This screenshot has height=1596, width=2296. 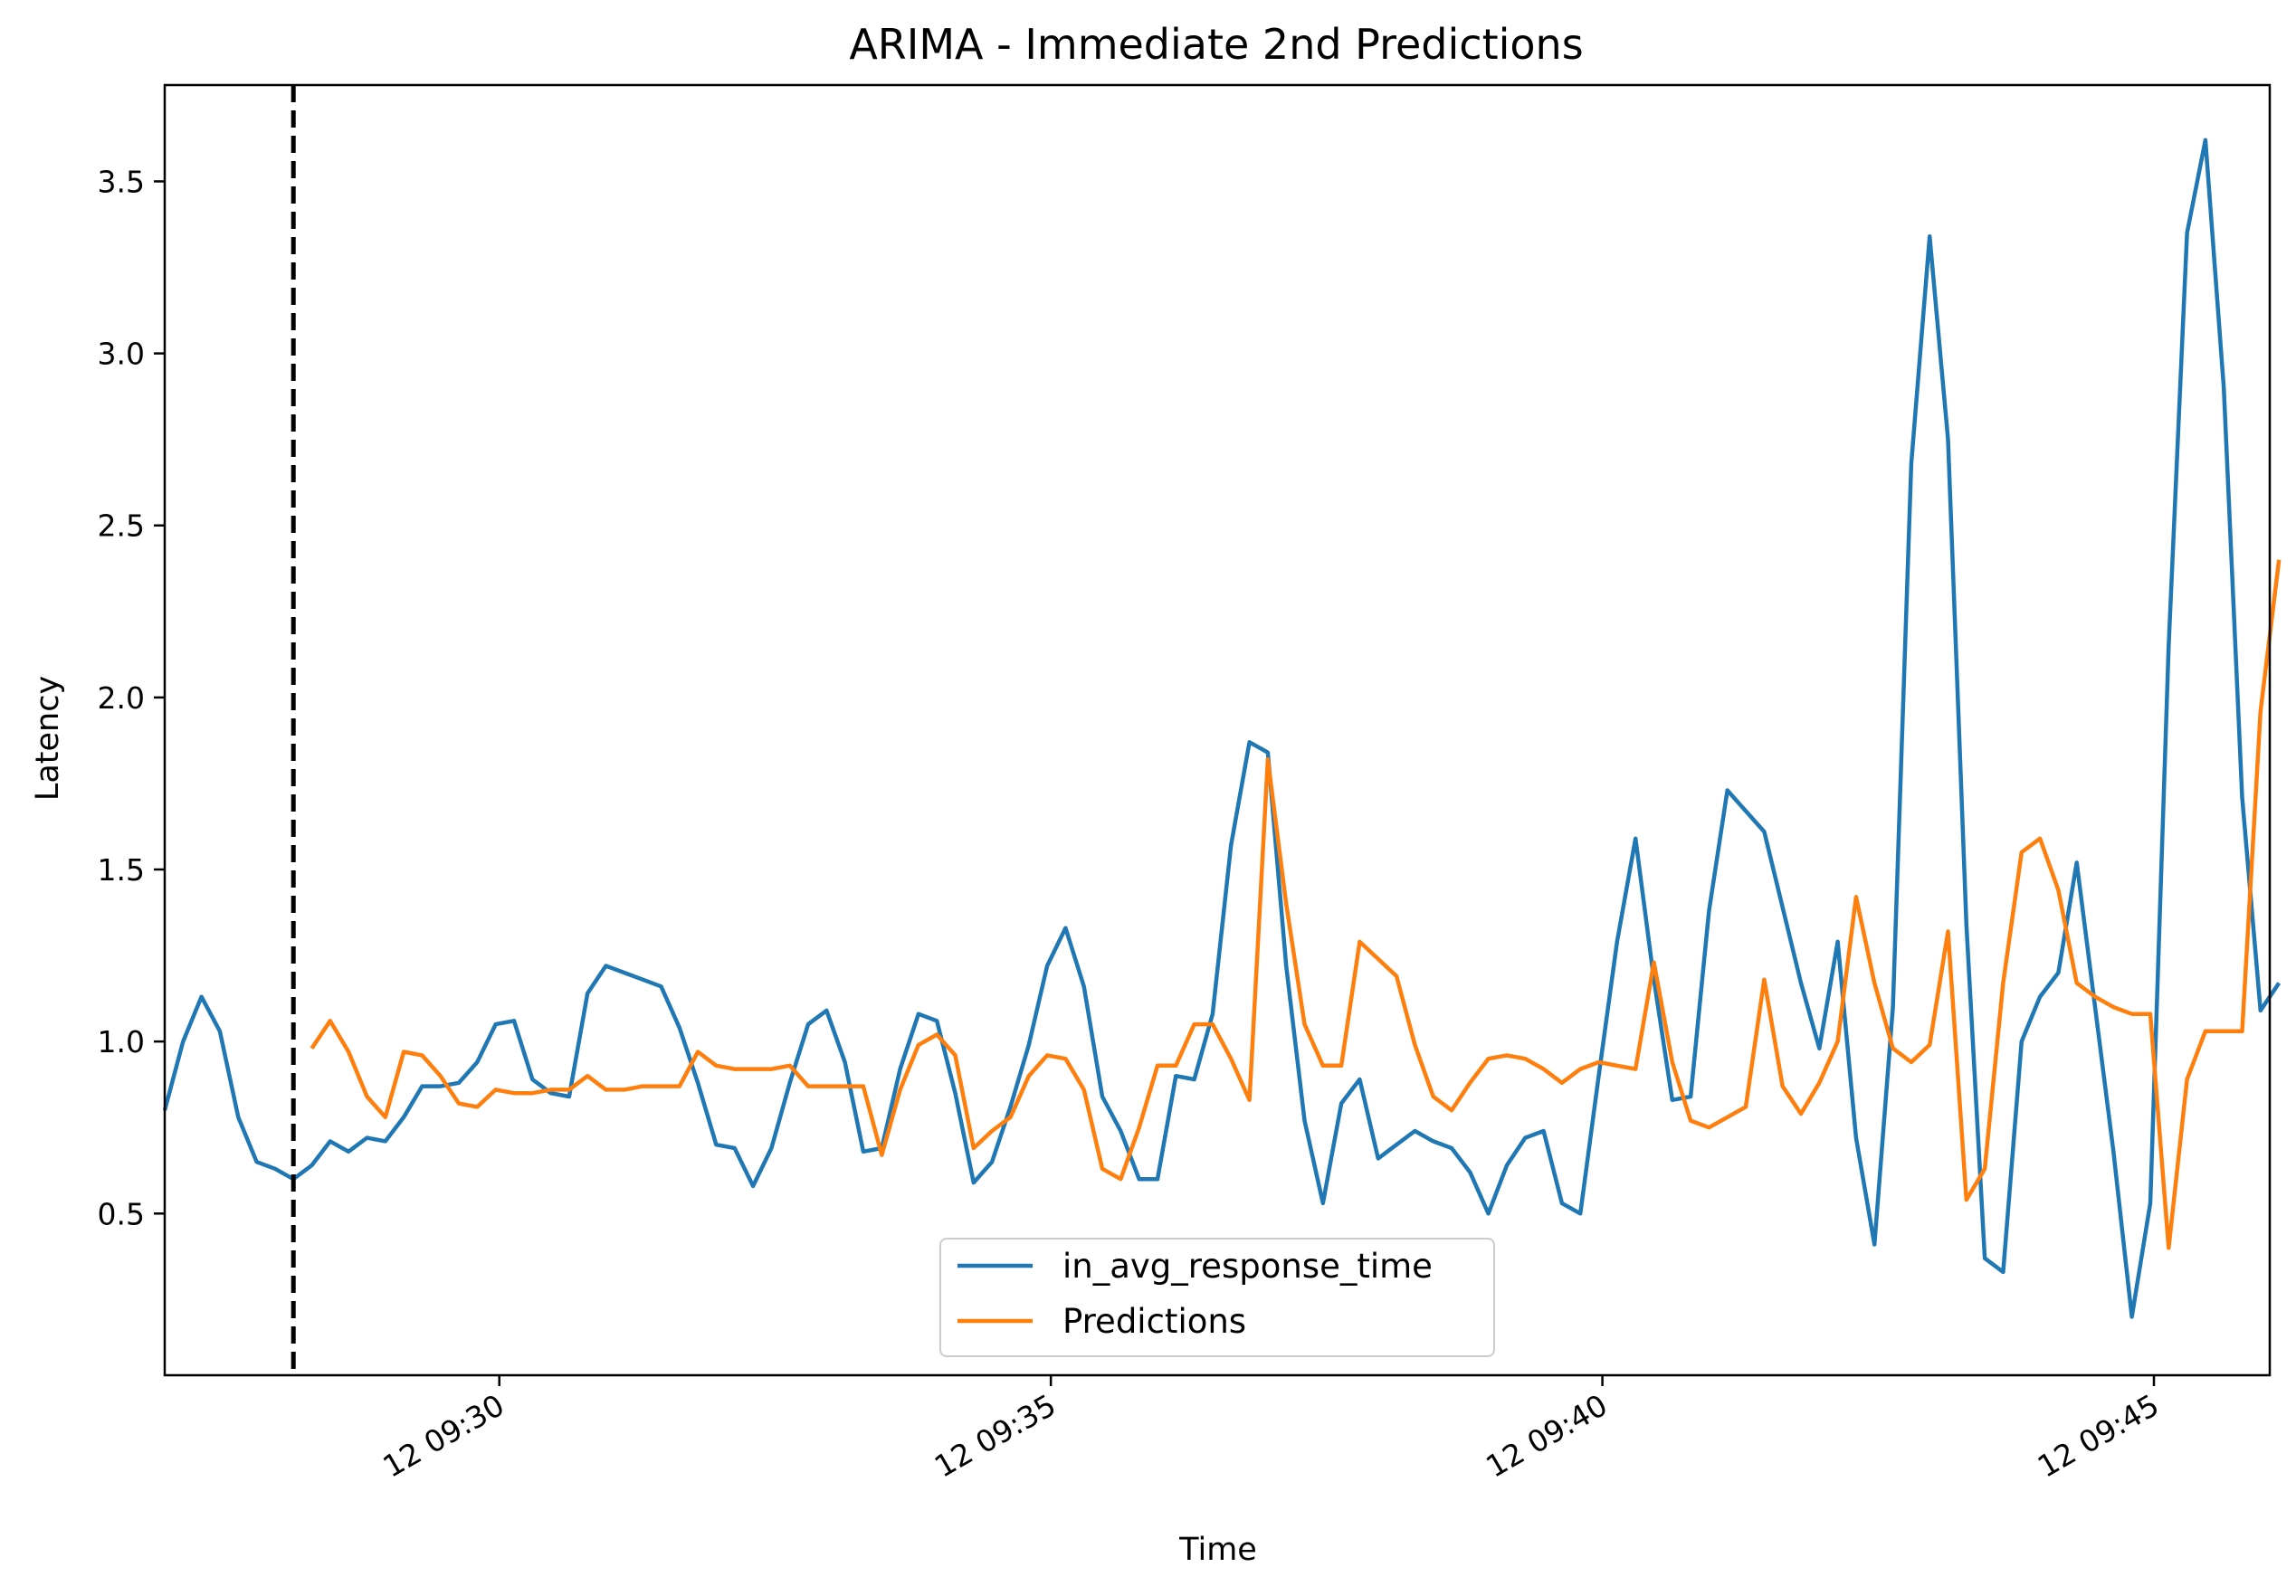 I want to click on y-tick-label: 1.5, so click(x=121, y=870).